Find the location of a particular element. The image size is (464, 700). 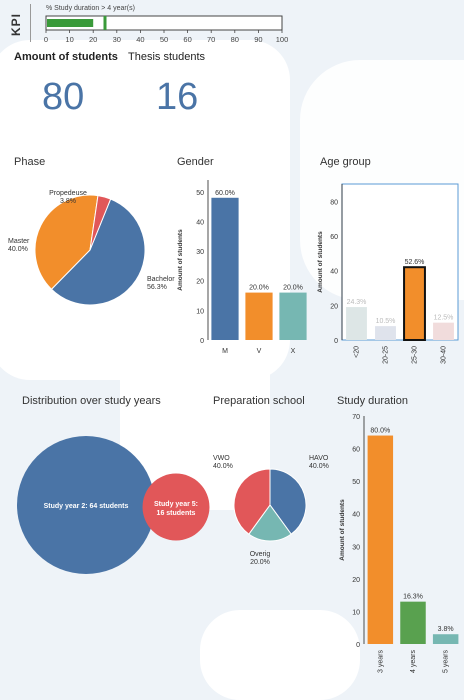

pie-label-propedeuse: Propedeuse is located at coordinates (68, 193).